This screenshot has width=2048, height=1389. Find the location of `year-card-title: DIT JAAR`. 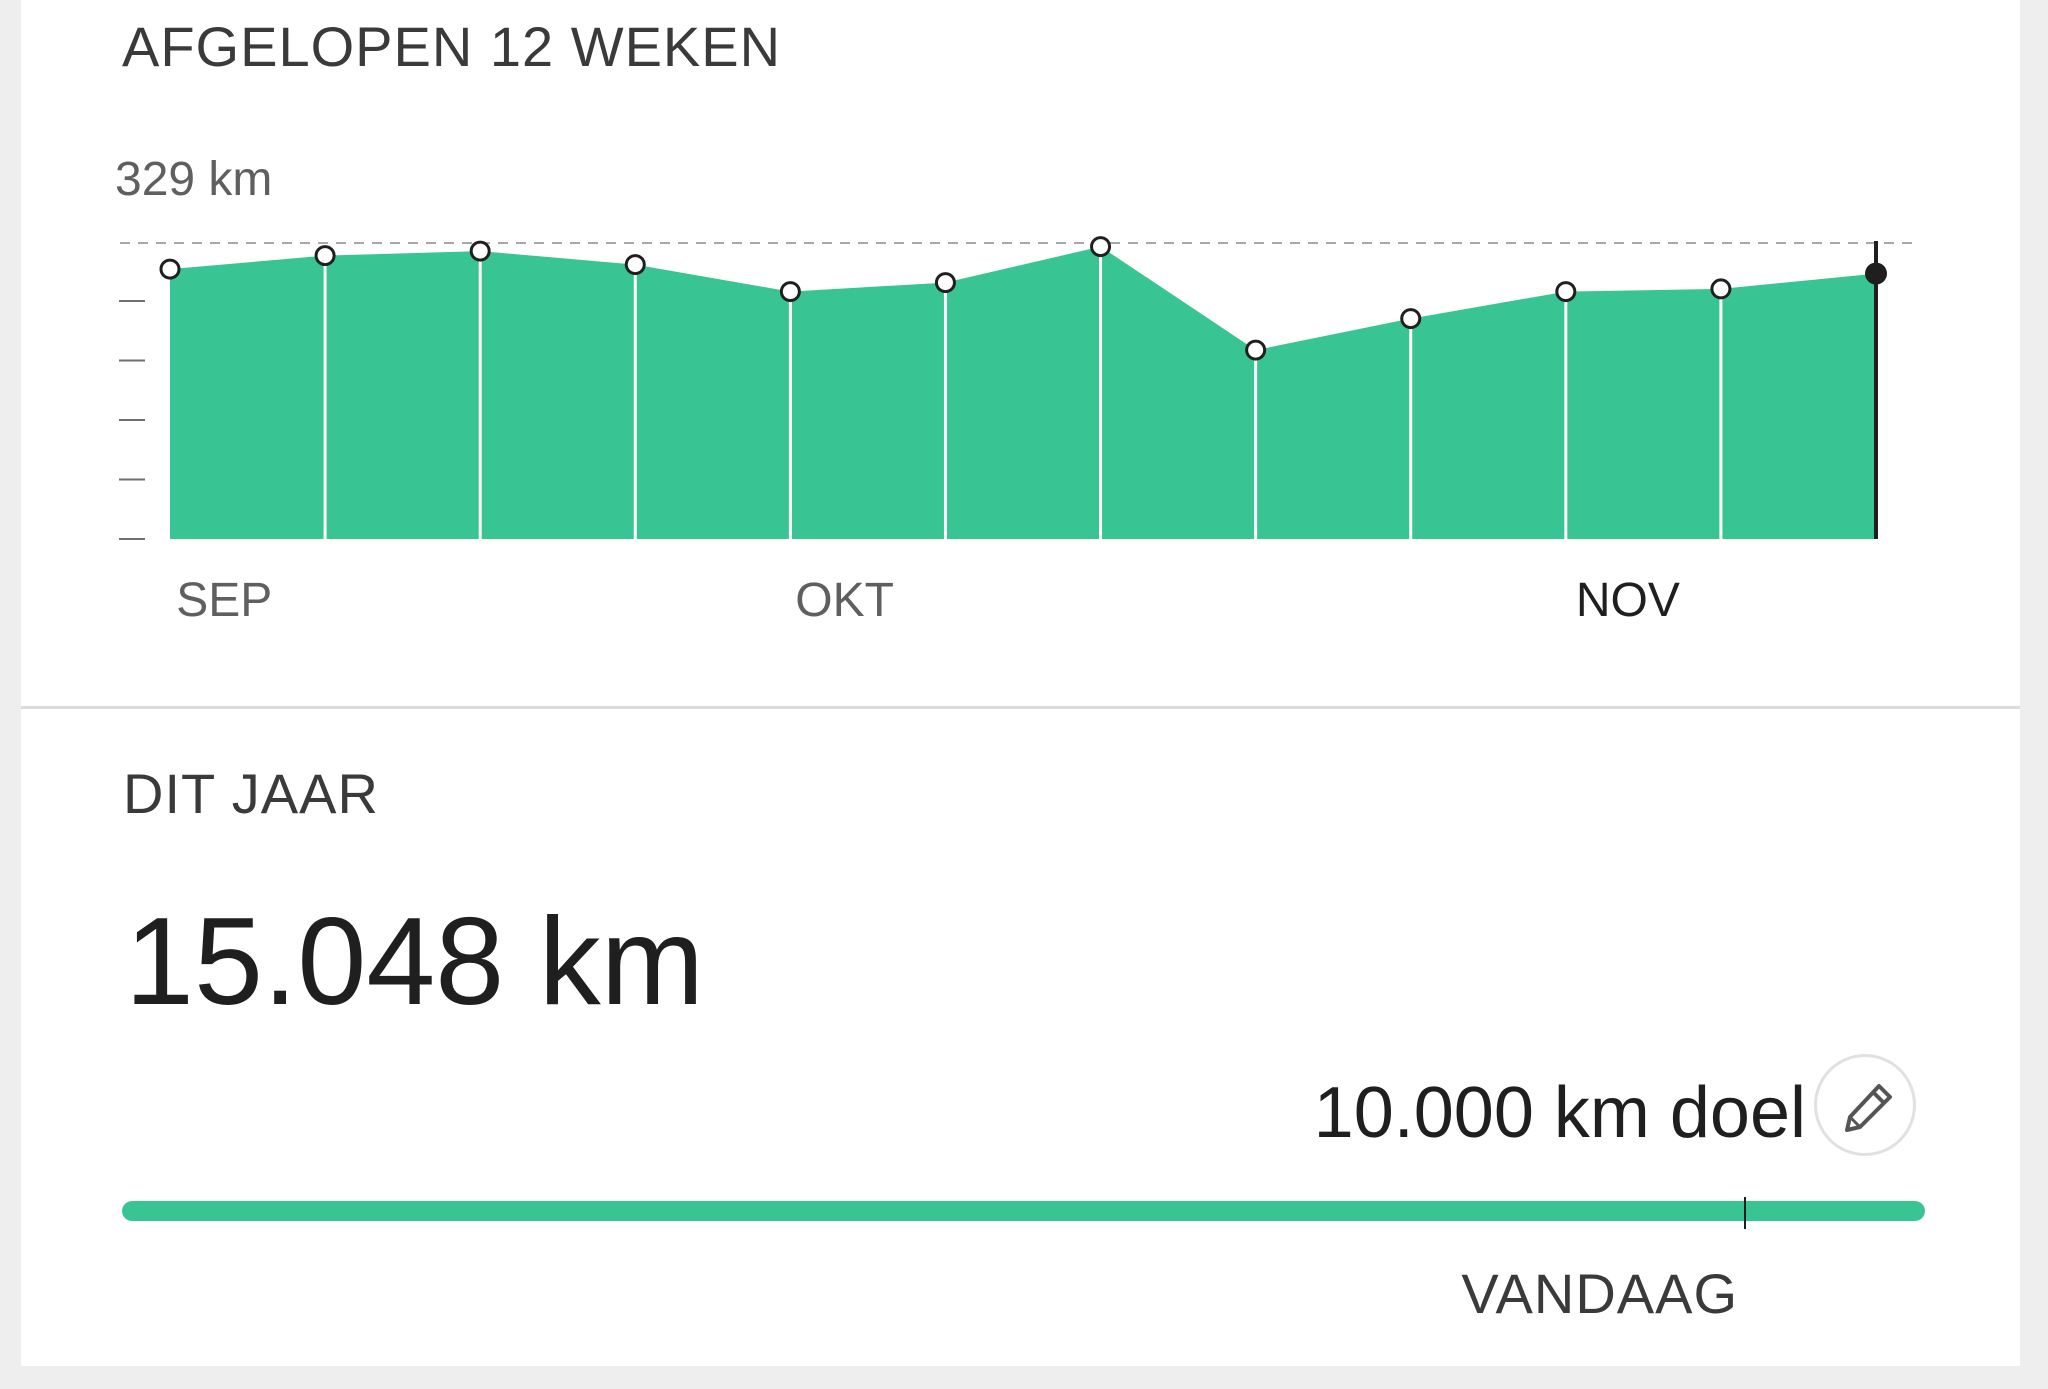

year-card-title: DIT JAAR is located at coordinates (251, 793).